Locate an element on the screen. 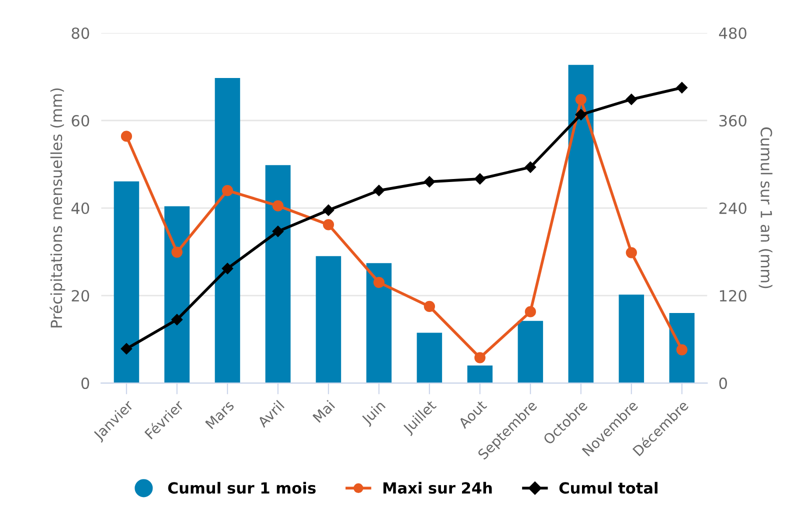  x-tick-label: Mai is located at coordinates (324, 411).